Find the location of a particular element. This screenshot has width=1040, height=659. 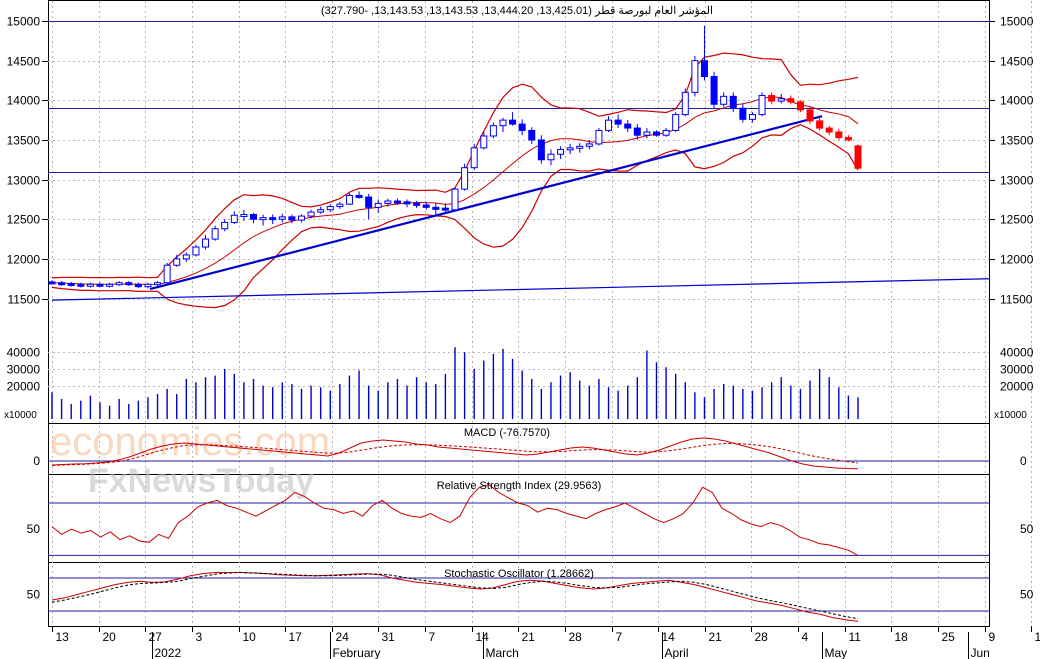

price-tick-label-right: 13000 is located at coordinates (1017, 181).